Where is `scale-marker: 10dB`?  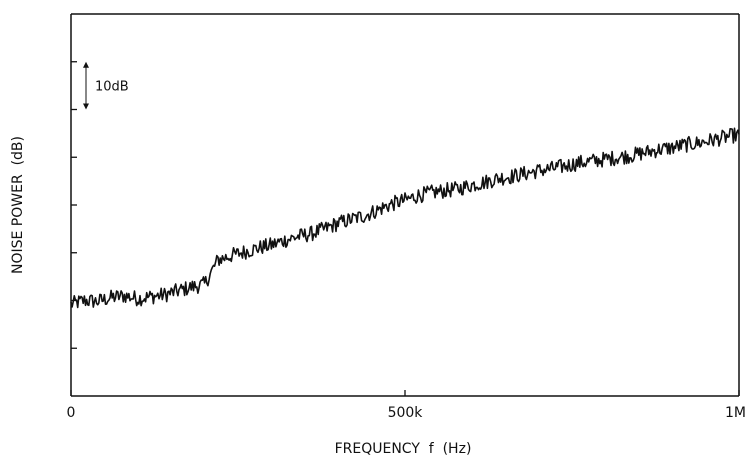 scale-marker: 10dB is located at coordinates (106, 85).